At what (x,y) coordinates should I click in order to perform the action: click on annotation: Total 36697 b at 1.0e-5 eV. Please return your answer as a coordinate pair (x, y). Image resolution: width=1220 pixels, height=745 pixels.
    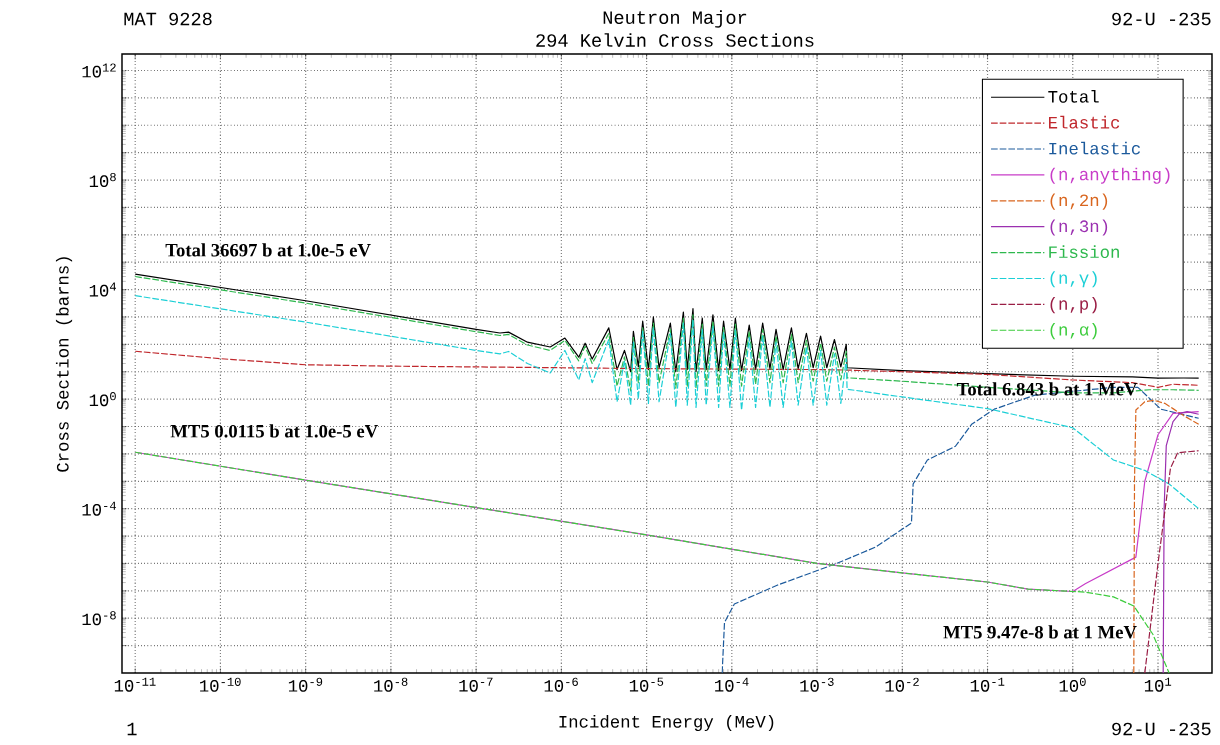
    Looking at the image, I should click on (268, 250).